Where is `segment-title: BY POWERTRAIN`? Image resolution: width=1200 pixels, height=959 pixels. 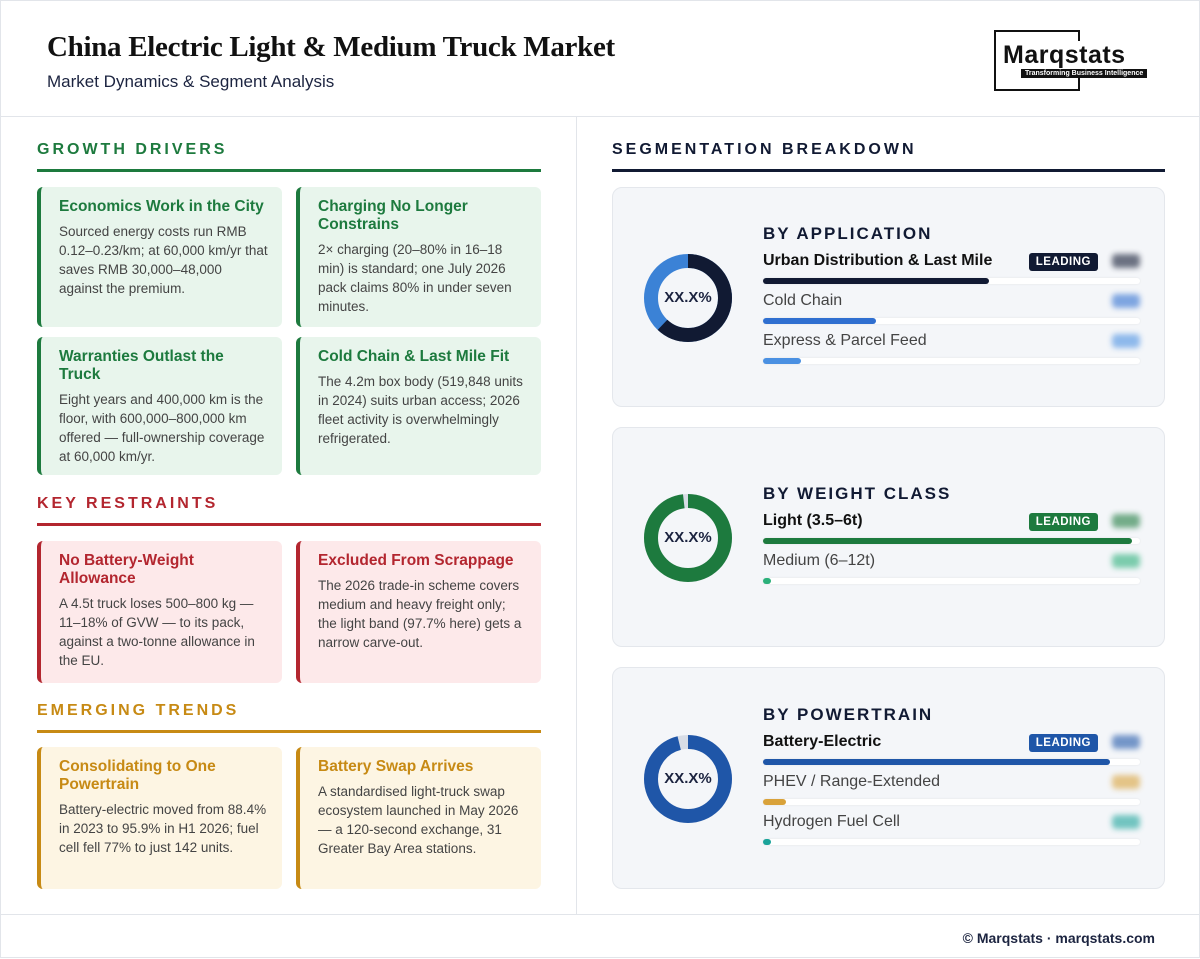 segment-title: BY POWERTRAIN is located at coordinates (848, 714).